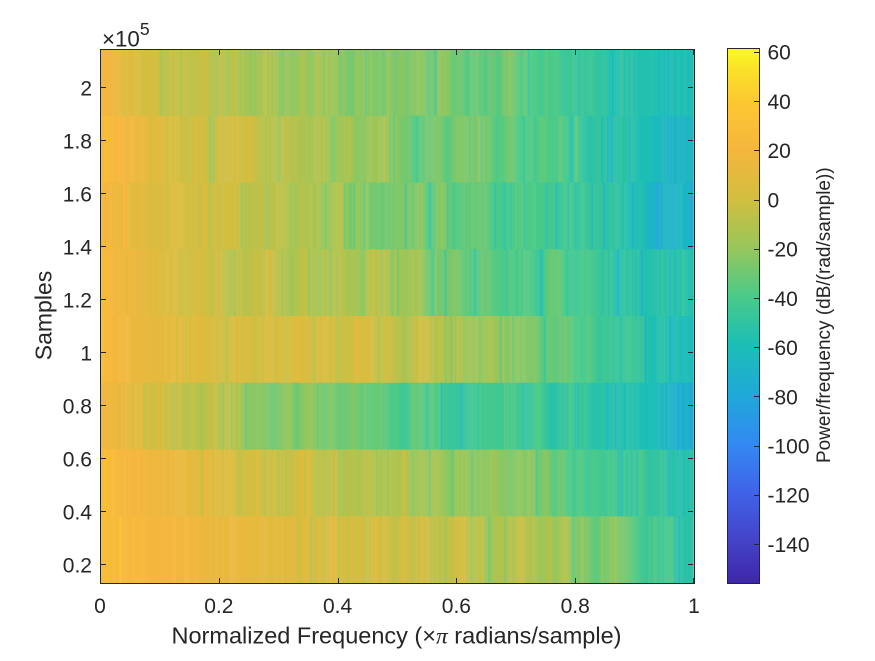  Describe the element at coordinates (789, 496) in the screenshot. I see `svg-text: -120` at that location.